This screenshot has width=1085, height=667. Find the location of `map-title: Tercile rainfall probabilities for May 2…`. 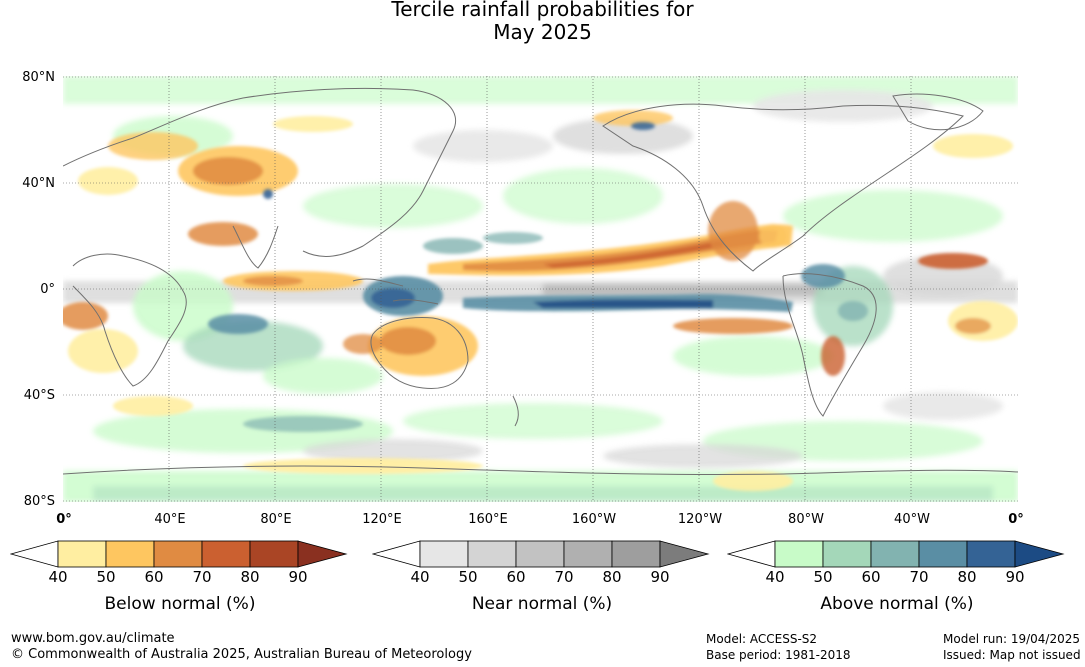

map-title: Tercile rainfall probabilities for May 2… is located at coordinates (542, 22).